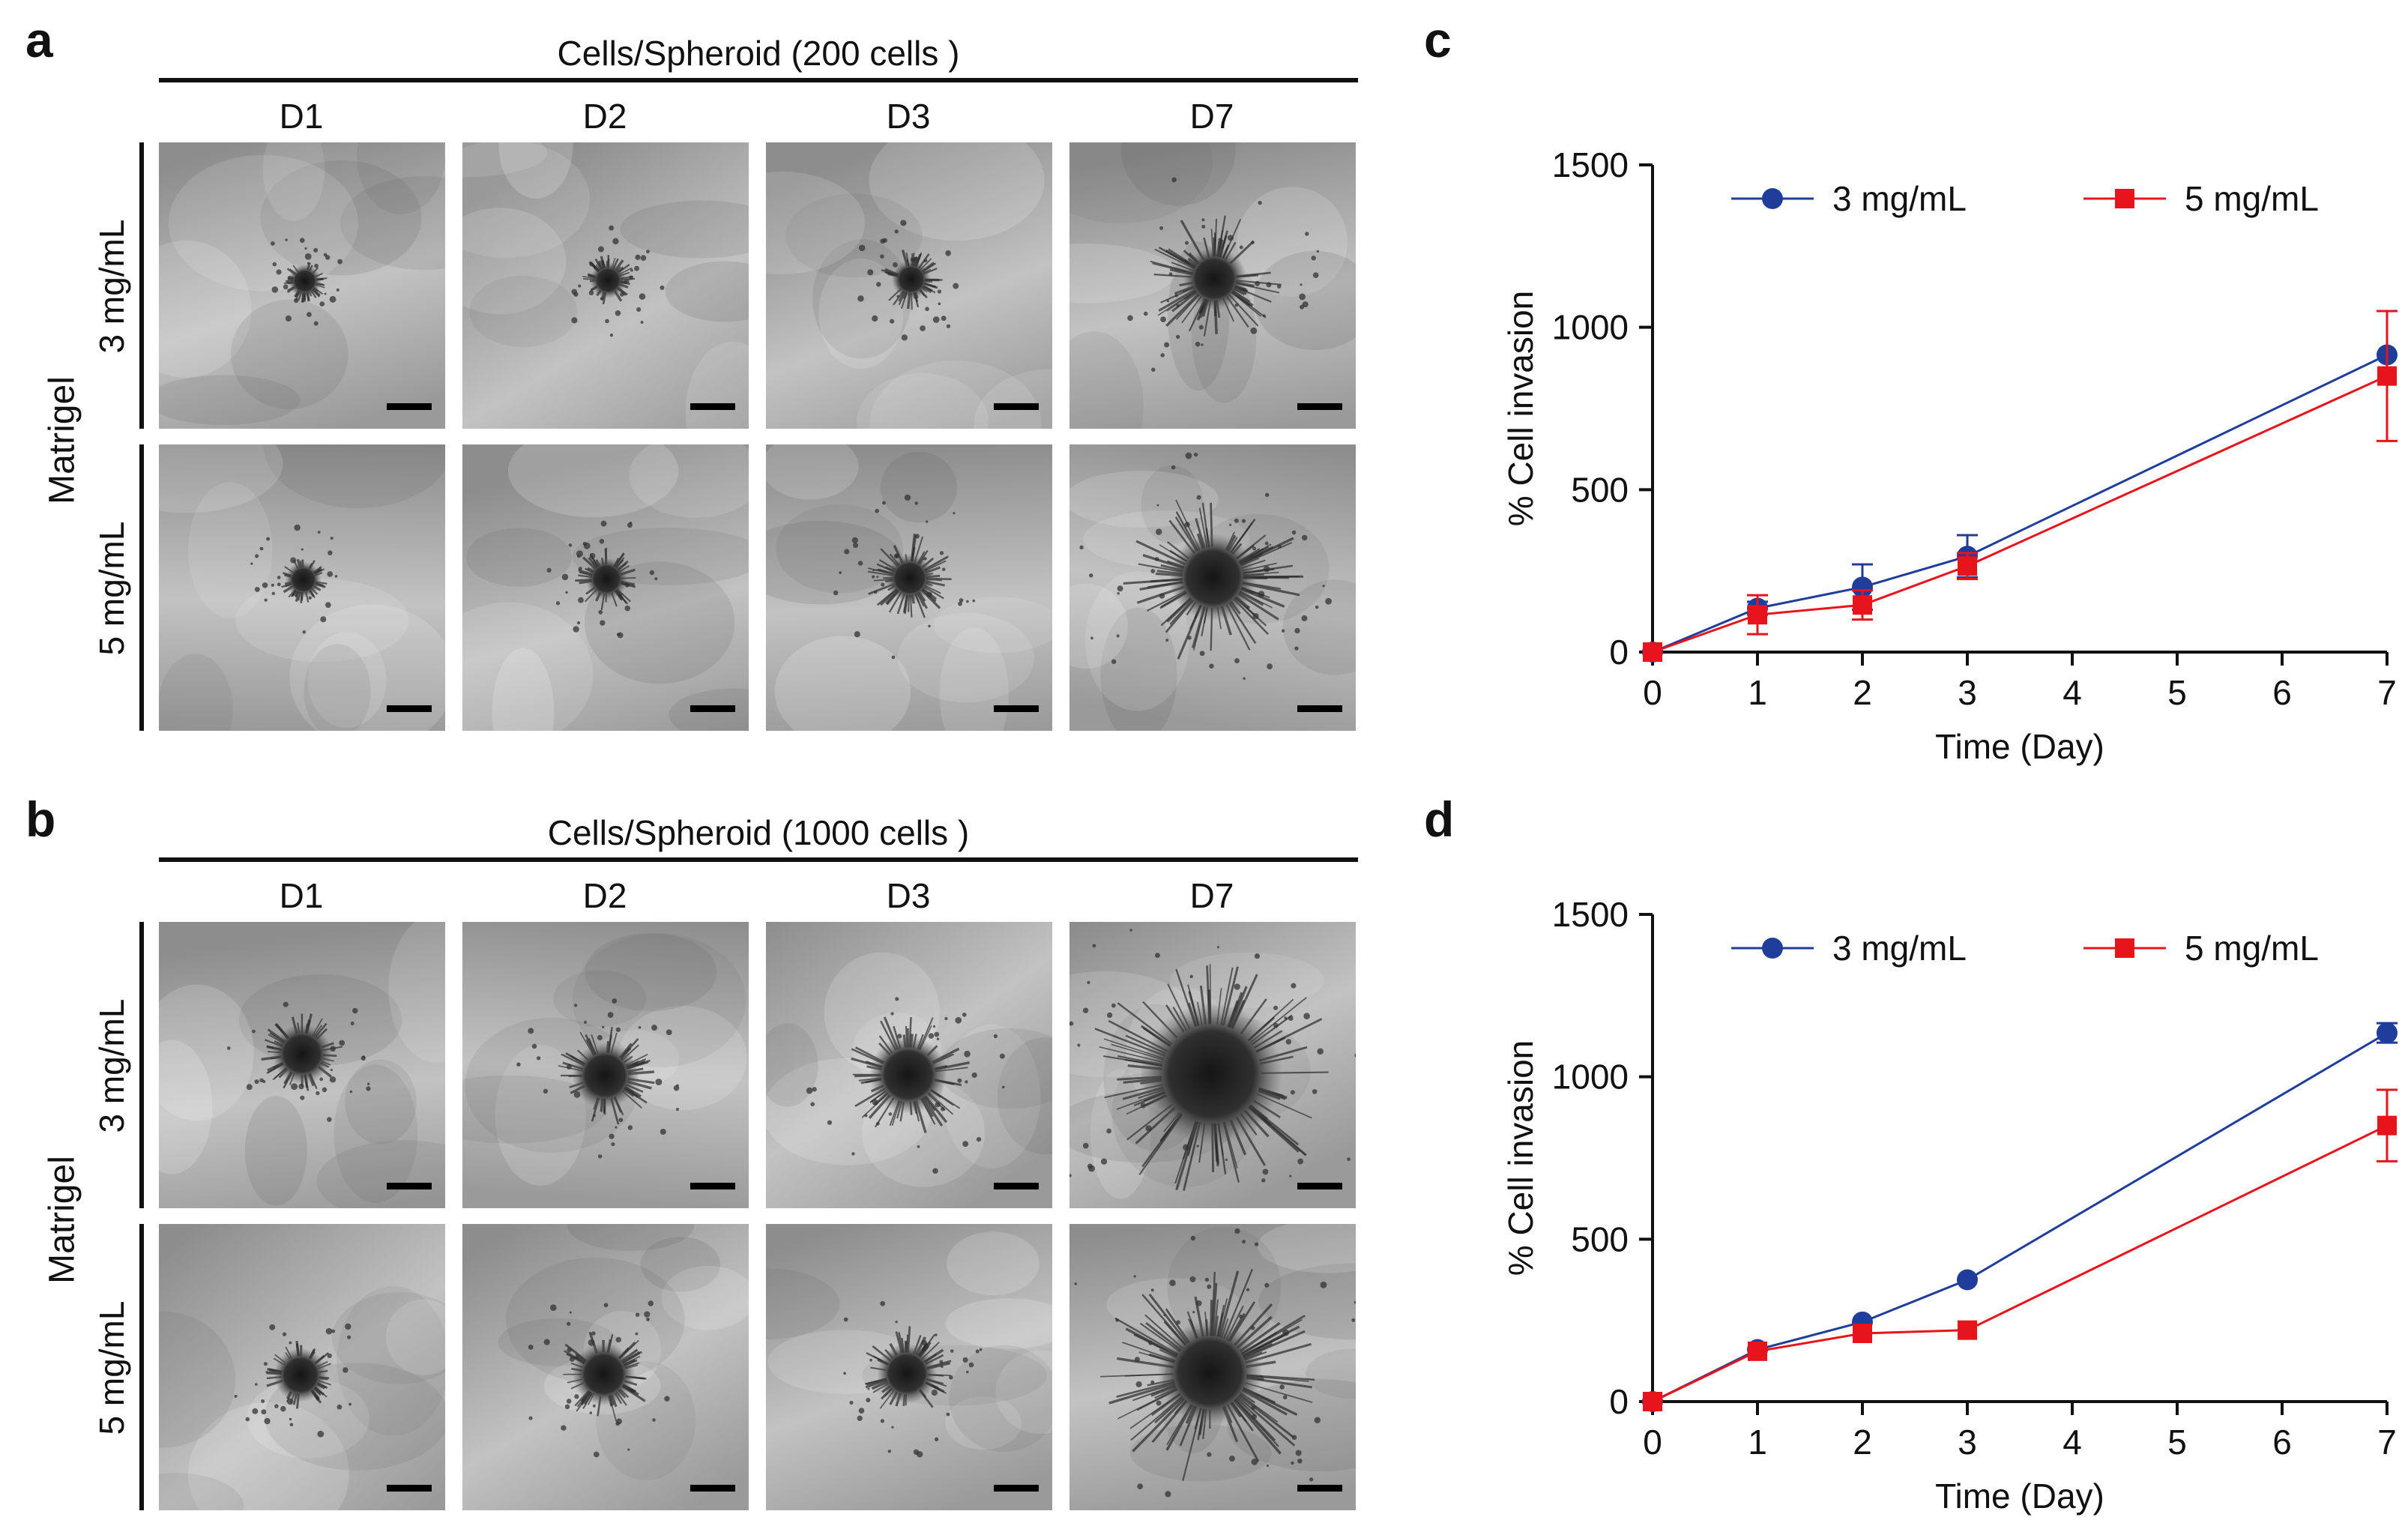 This screenshot has width=2408, height=1535. Describe the element at coordinates (141, 1367) in the screenshot. I see `panel-b-row-bracket-bottom` at that location.